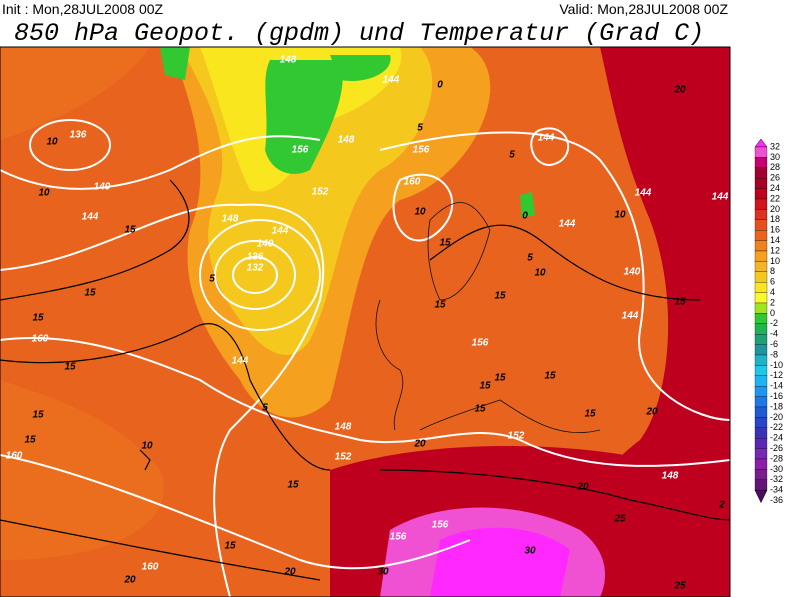 The width and height of the screenshot is (789, 597). What do you see at coordinates (175, 63) in the screenshot?
I see `field-green-w` at bounding box center [175, 63].